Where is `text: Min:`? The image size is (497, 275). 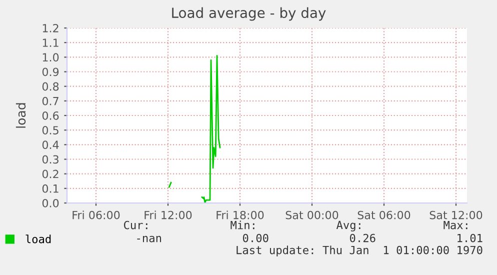
text: Min: is located at coordinates (242, 225).